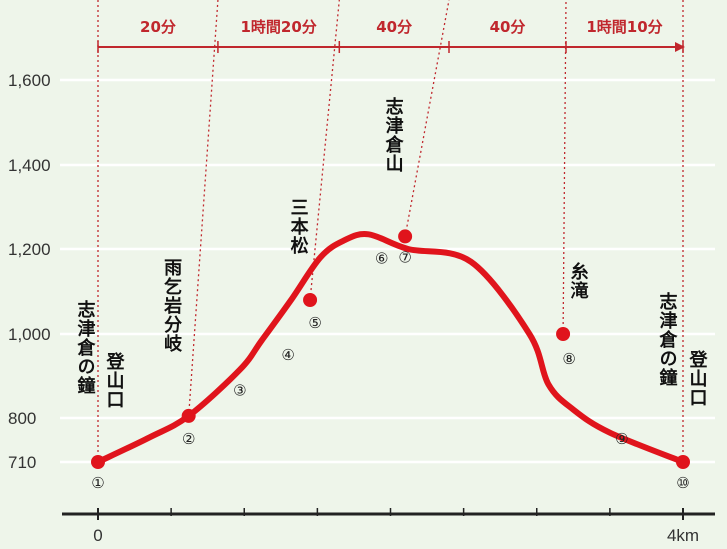 This screenshot has height=549, width=727. What do you see at coordinates (29, 334) in the screenshot?
I see `y-tick-label: 1,000` at bounding box center [29, 334].